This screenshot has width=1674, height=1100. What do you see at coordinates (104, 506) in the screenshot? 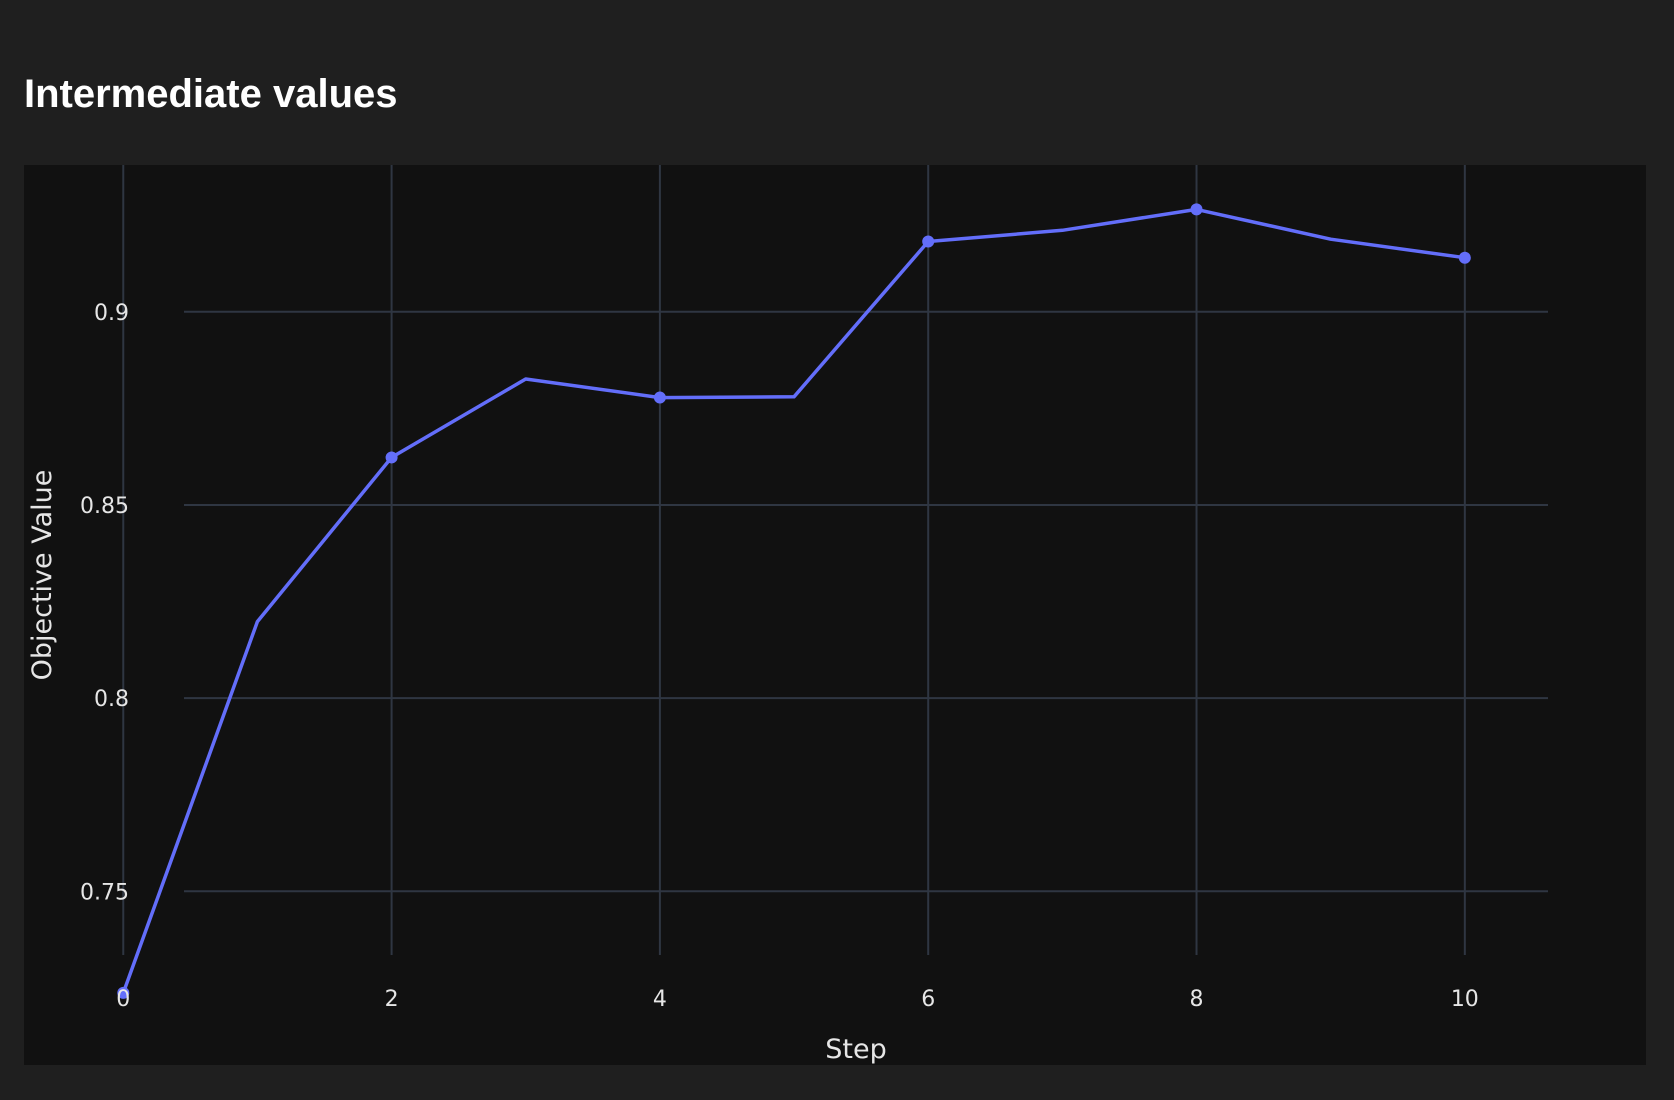
I see `y-tick-label: 0.85` at bounding box center [104, 506].